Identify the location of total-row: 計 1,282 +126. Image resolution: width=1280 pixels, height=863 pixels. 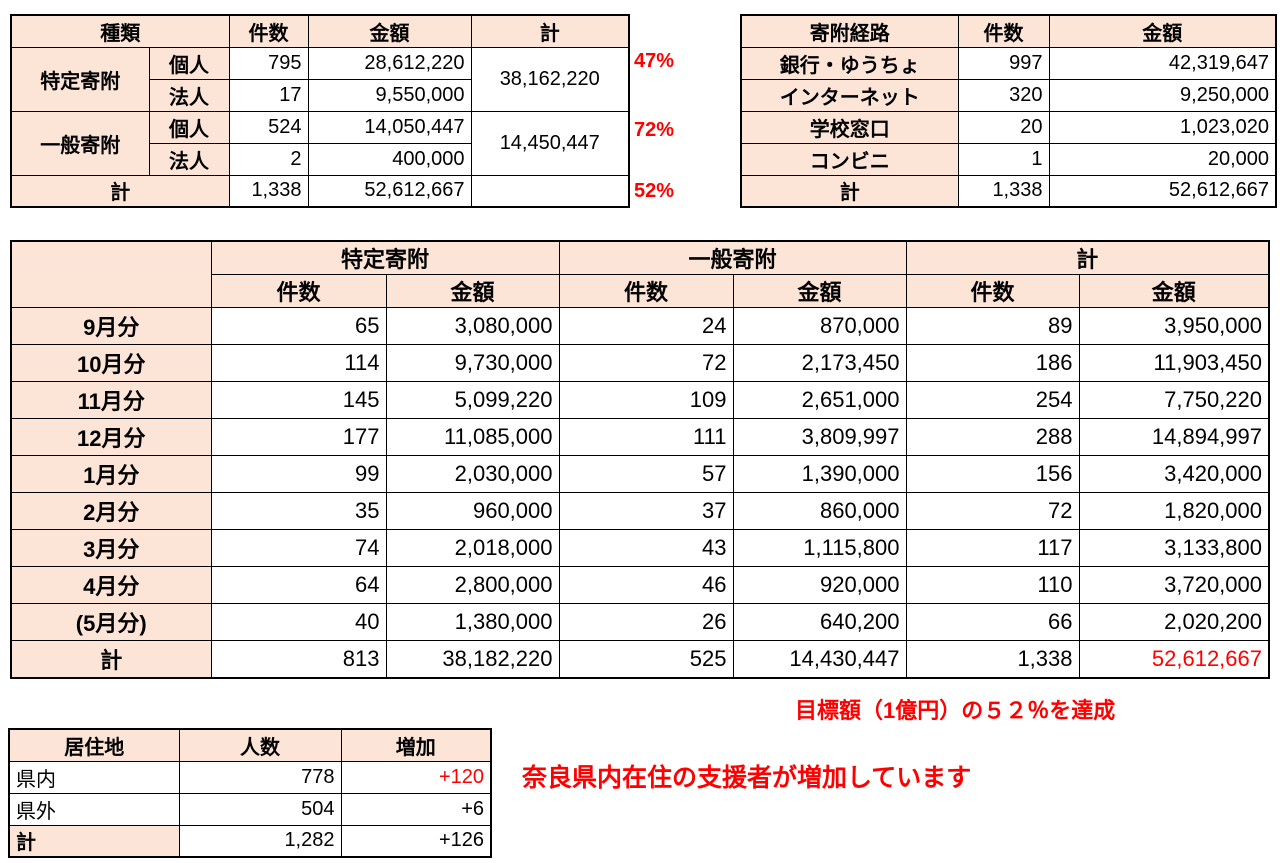
(250, 841).